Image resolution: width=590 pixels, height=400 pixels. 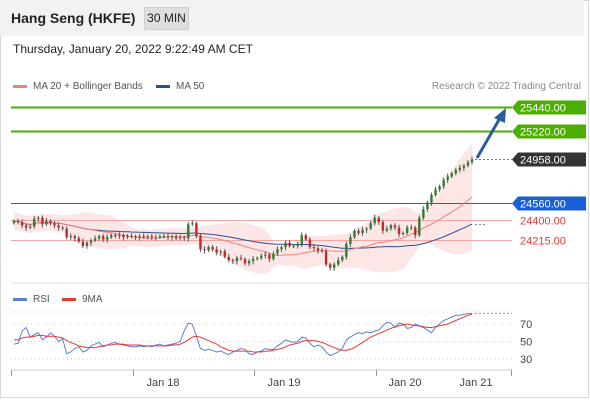 I want to click on legend-rsi: RSI, so click(x=31, y=299).